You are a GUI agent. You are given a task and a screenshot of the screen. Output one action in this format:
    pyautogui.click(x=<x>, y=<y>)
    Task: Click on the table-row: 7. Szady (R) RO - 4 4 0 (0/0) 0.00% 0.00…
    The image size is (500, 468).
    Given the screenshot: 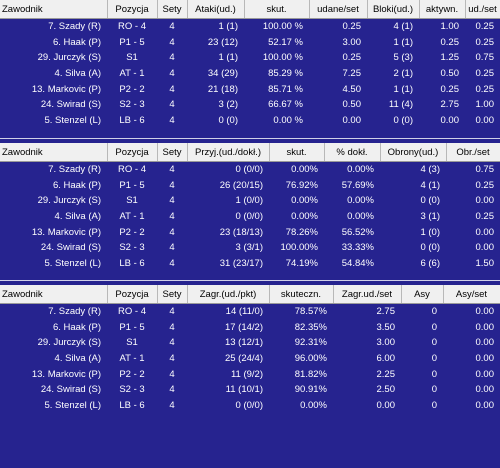 What is the action you would take?
    pyautogui.click(x=250, y=170)
    